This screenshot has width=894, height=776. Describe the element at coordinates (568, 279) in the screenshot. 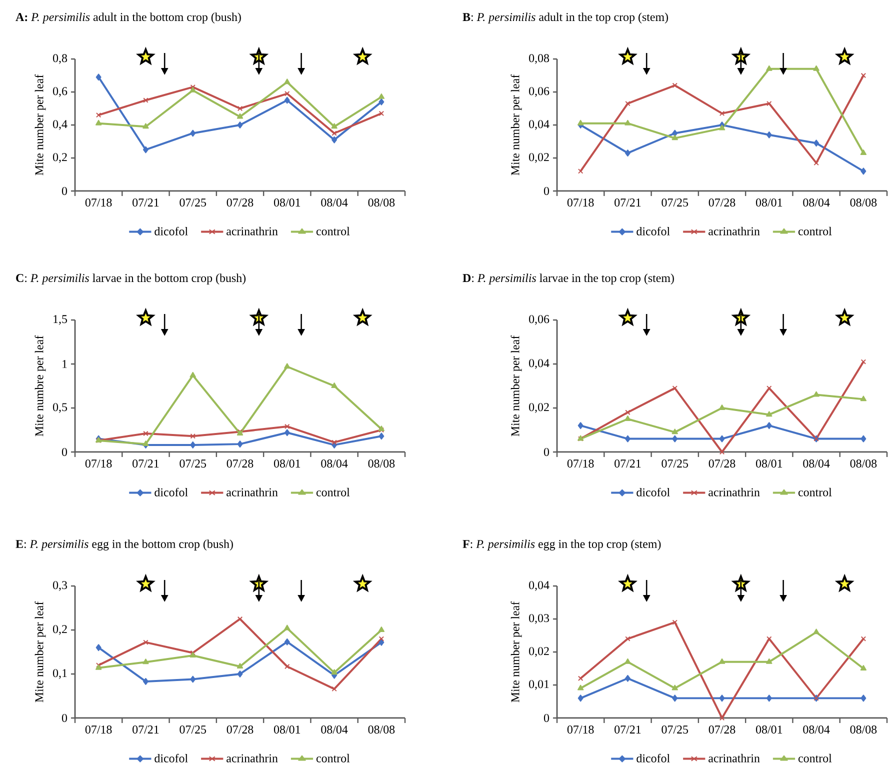

I see `chart-title: D: P. persimilis larvae in the top crop (stem)` at that location.